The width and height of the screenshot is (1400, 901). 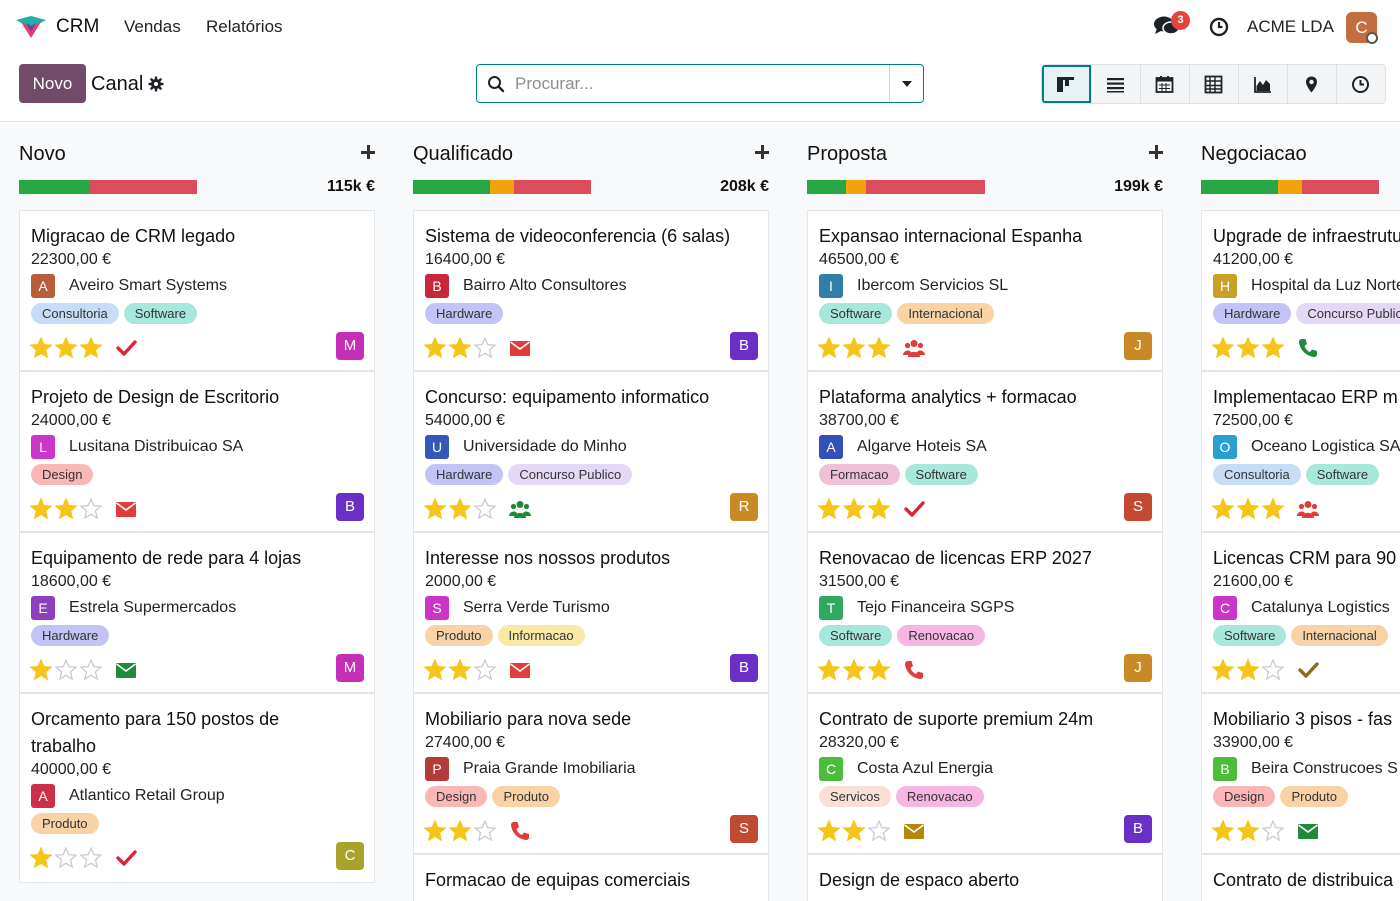 What do you see at coordinates (1115, 84) in the screenshot?
I see `view-list-button` at bounding box center [1115, 84].